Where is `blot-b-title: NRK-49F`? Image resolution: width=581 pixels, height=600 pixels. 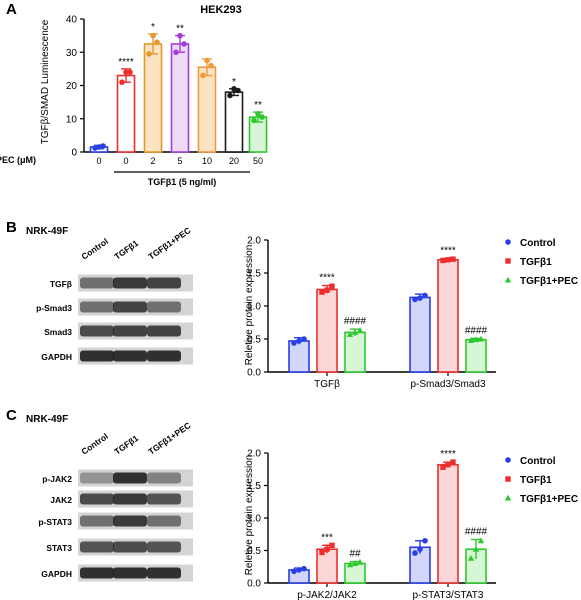 blot-b-title: NRK-49F is located at coordinates (47, 231).